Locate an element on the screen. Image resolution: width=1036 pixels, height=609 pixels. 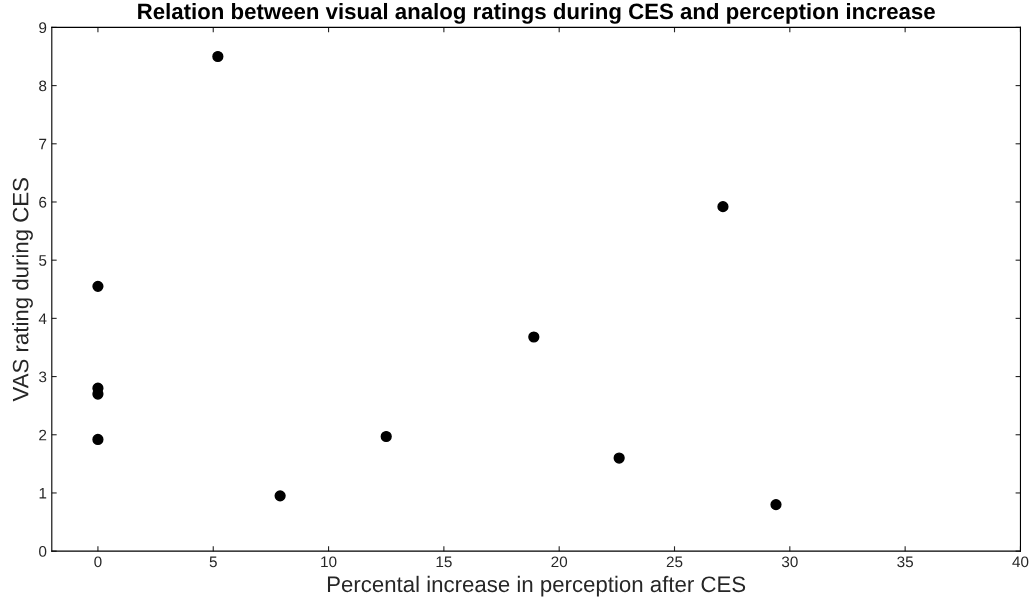
x-axis-title: Percental increase in perception after CES is located at coordinates (536, 586).